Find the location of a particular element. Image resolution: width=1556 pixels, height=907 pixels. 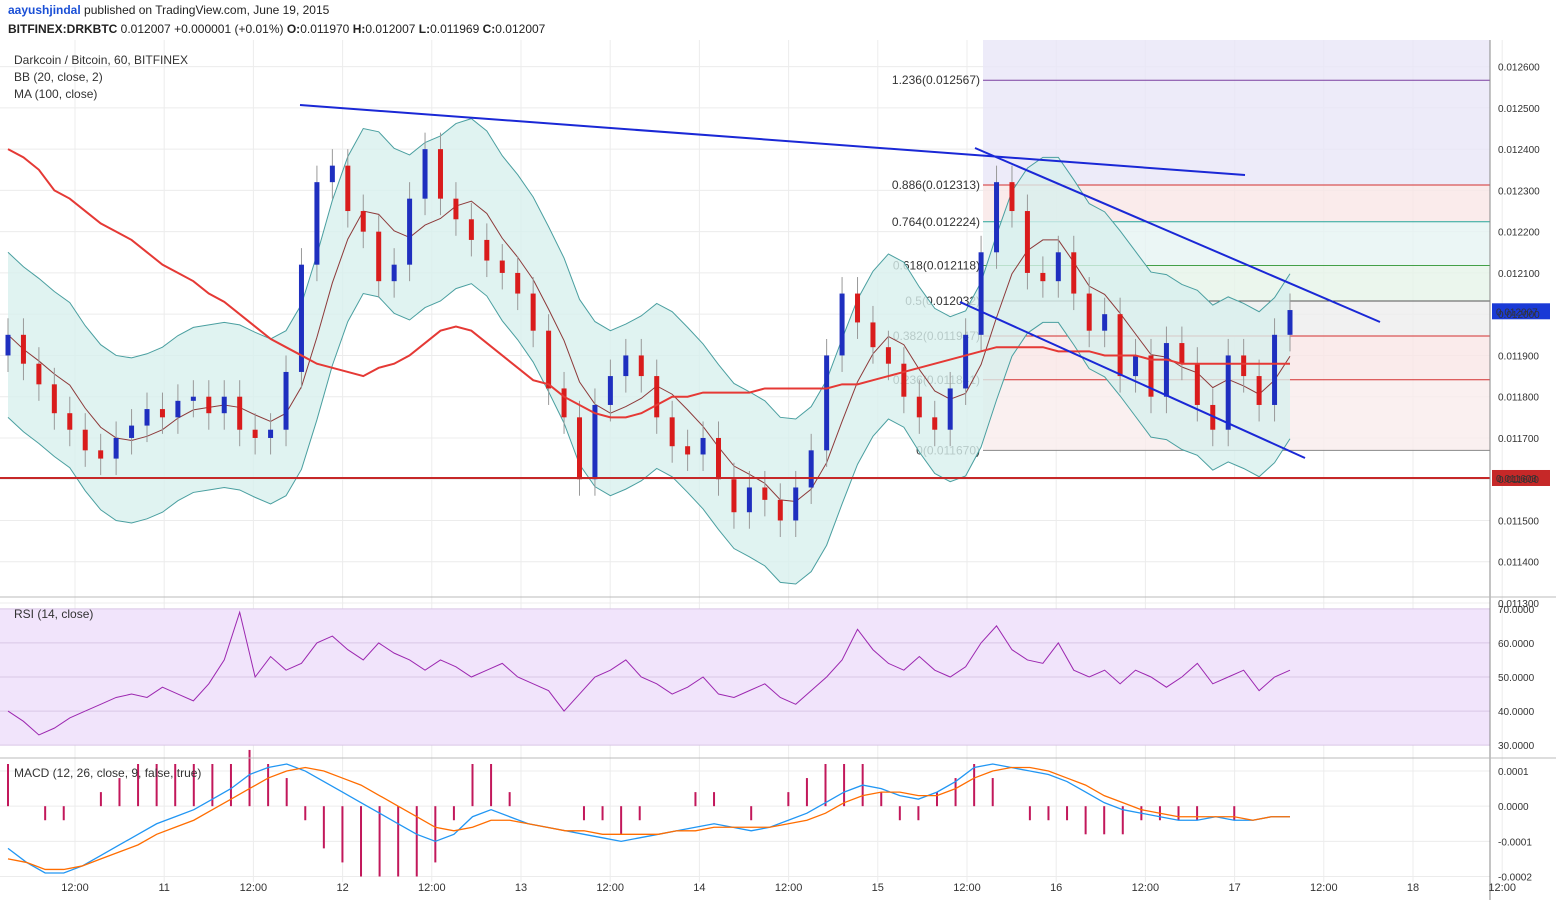

last-price-tag is located at coordinates (1521, 311).